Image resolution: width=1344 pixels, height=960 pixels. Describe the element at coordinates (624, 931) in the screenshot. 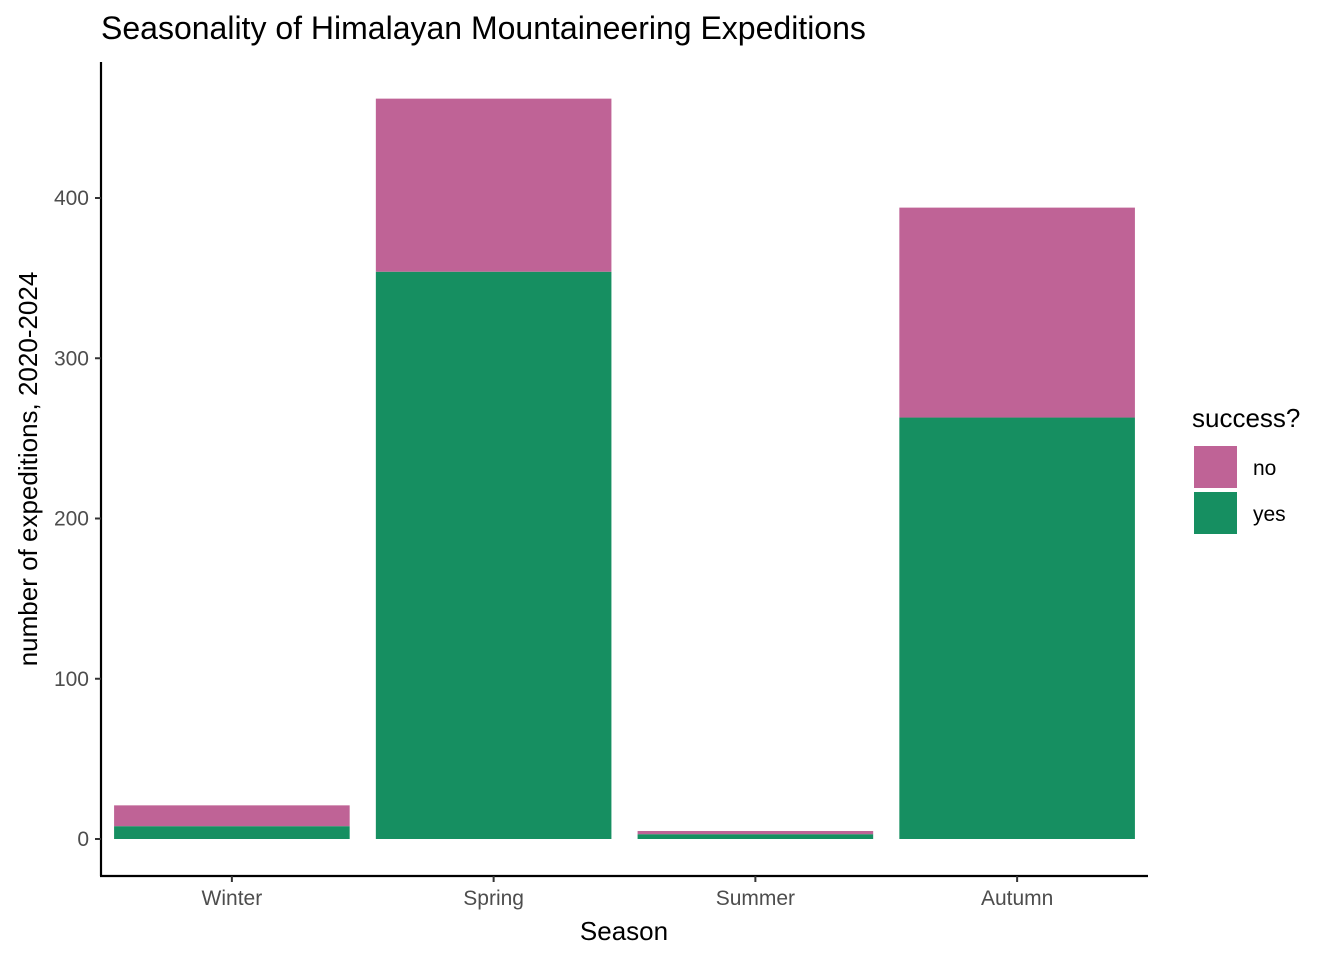

I see `x-axis-title: Season` at that location.